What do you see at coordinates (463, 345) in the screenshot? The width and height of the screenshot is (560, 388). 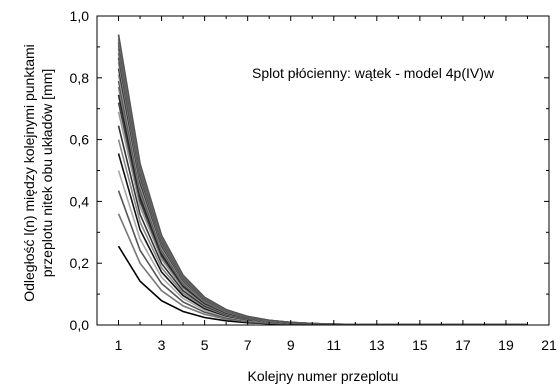 I see `x-tick-label-17: 17` at bounding box center [463, 345].